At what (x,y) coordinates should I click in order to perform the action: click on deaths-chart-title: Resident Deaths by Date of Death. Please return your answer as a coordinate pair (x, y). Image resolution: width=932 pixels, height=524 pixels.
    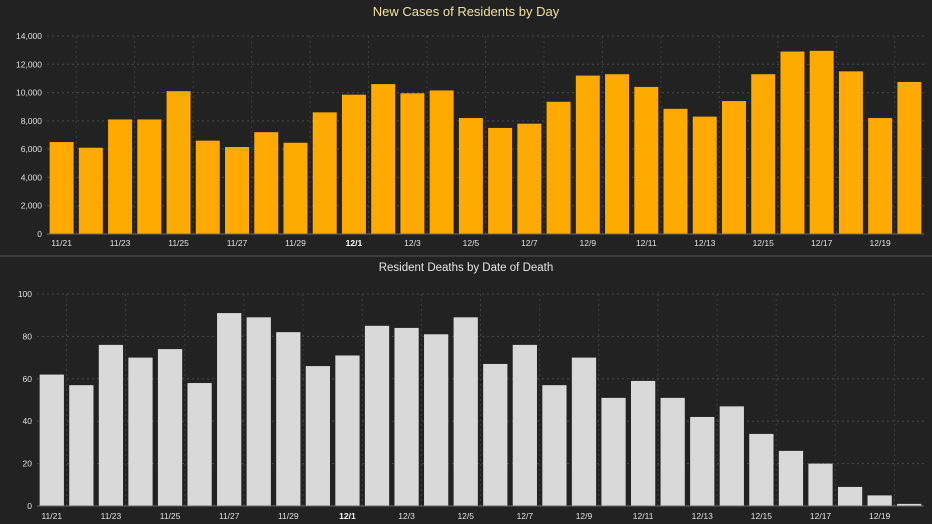
    Looking at the image, I should click on (466, 268).